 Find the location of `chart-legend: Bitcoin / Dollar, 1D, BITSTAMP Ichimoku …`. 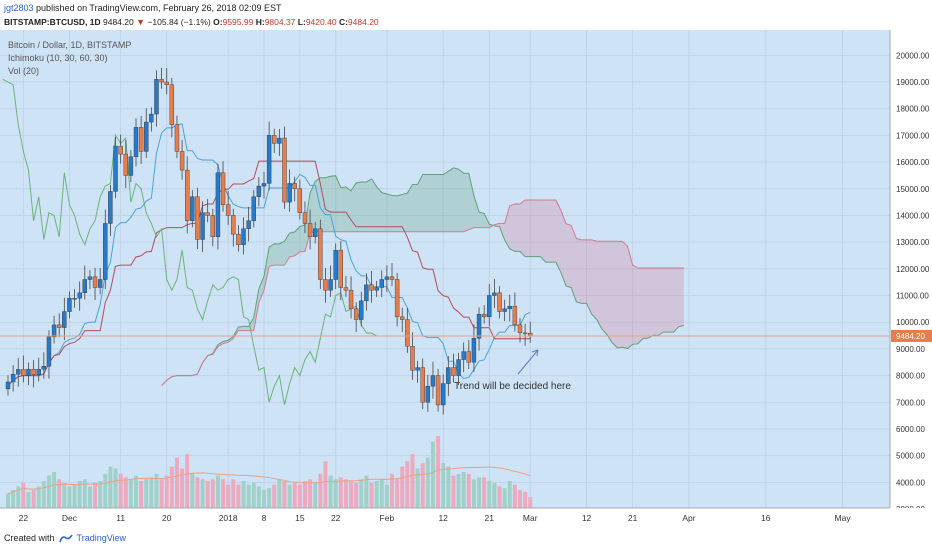

chart-legend: Bitcoin / Dollar, 1D, BITSTAMP Ichimoku … is located at coordinates (69, 58).